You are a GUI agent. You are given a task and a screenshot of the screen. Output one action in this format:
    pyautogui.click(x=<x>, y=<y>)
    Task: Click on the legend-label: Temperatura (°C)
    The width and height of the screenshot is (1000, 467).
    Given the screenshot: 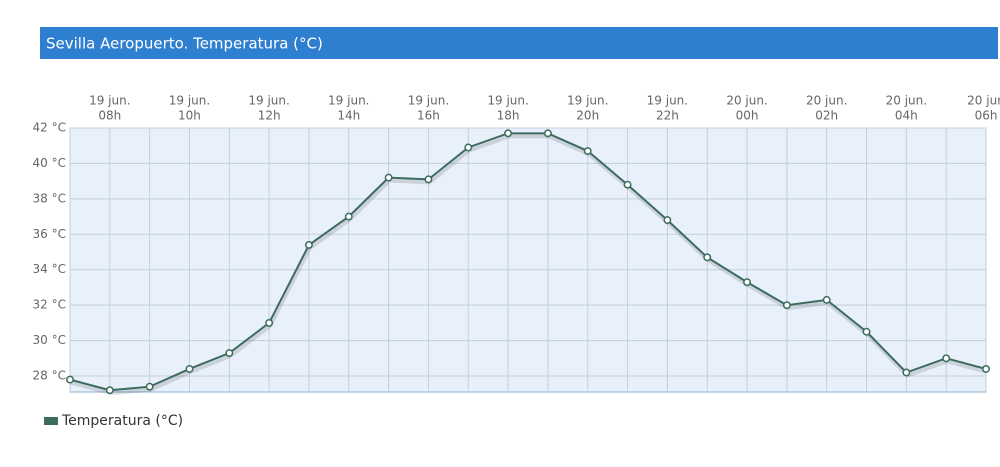 What is the action you would take?
    pyautogui.click(x=122, y=421)
    